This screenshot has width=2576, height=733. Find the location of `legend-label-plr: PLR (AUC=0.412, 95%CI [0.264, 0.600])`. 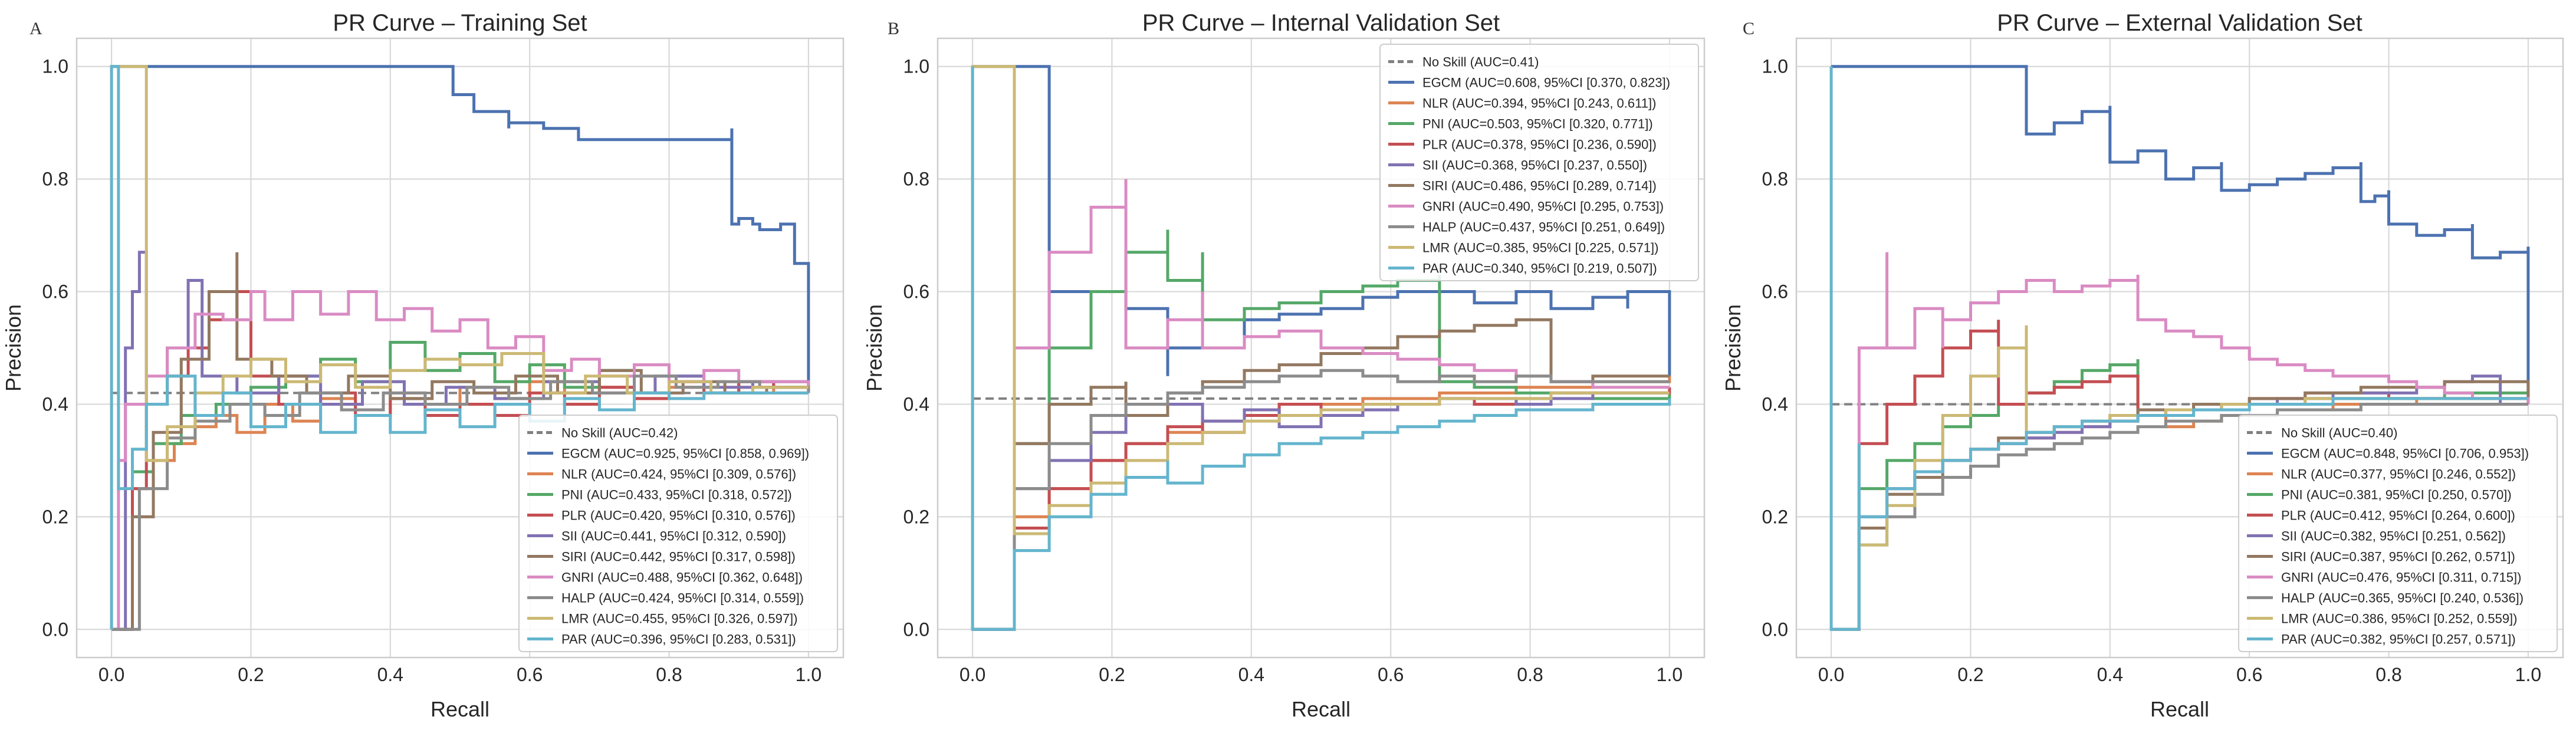

legend-label-plr: PLR (AUC=0.412, 95%CI [0.264, 0.600]) is located at coordinates (2398, 515).